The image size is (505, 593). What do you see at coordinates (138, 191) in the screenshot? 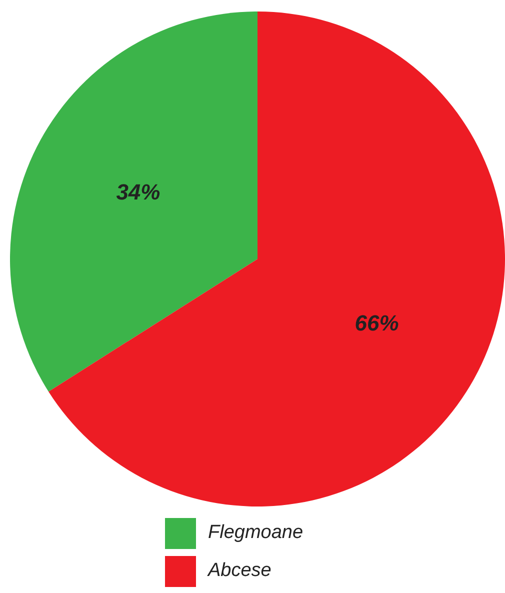
I see `data-label: 34%` at bounding box center [138, 191].